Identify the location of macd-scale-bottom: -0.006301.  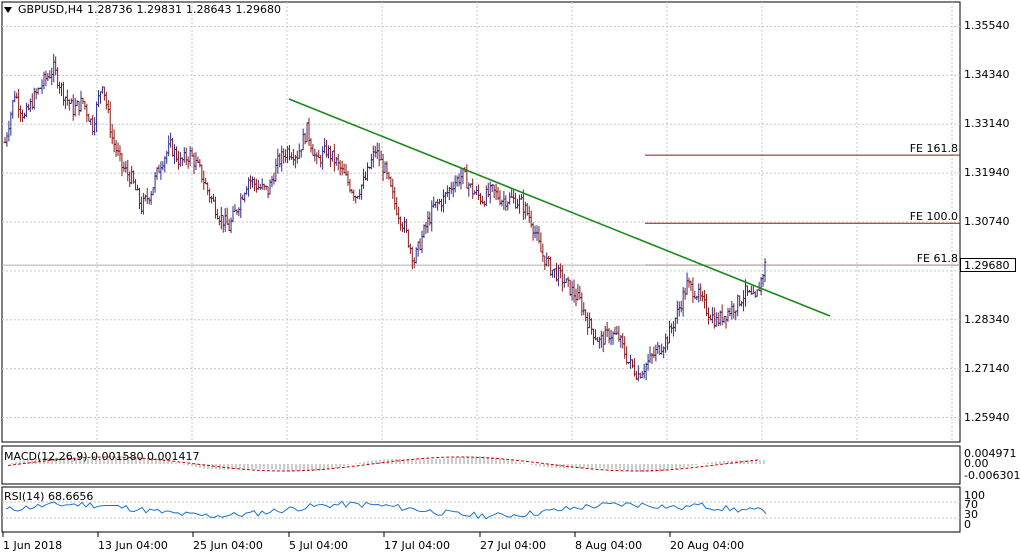
(992, 475).